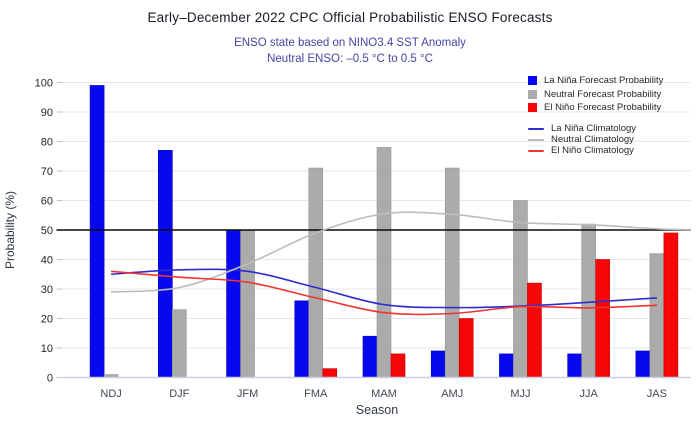  I want to click on y-tick-label-30: 30, so click(47, 290).